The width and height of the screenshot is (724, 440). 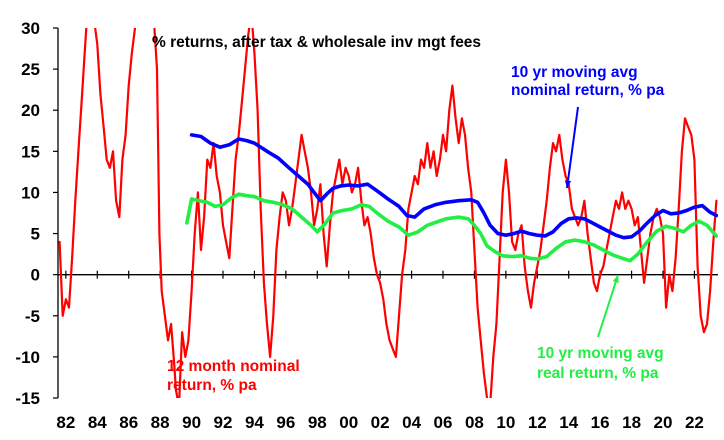 What do you see at coordinates (160, 422) in the screenshot?
I see `x-tick-label: 88` at bounding box center [160, 422].